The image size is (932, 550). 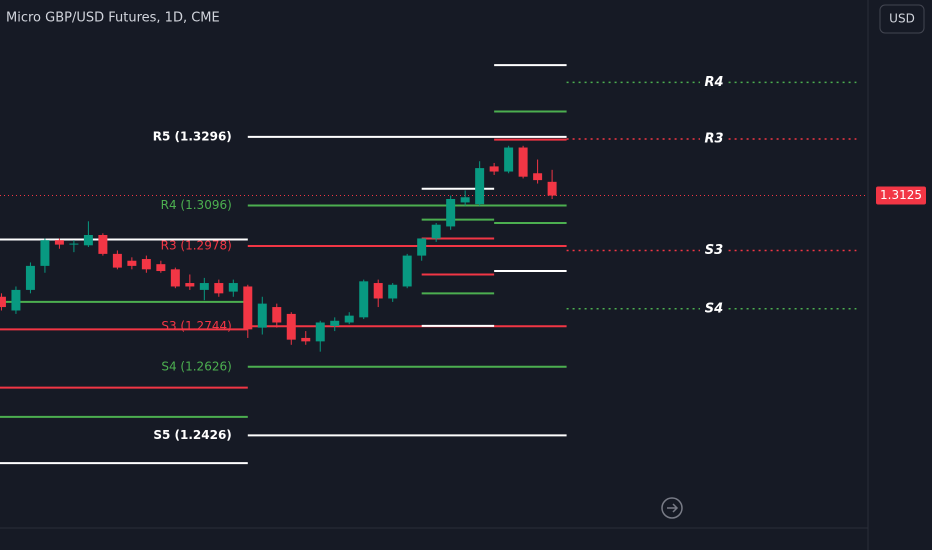 I want to click on scroll-arrow, so click(x=673, y=508).